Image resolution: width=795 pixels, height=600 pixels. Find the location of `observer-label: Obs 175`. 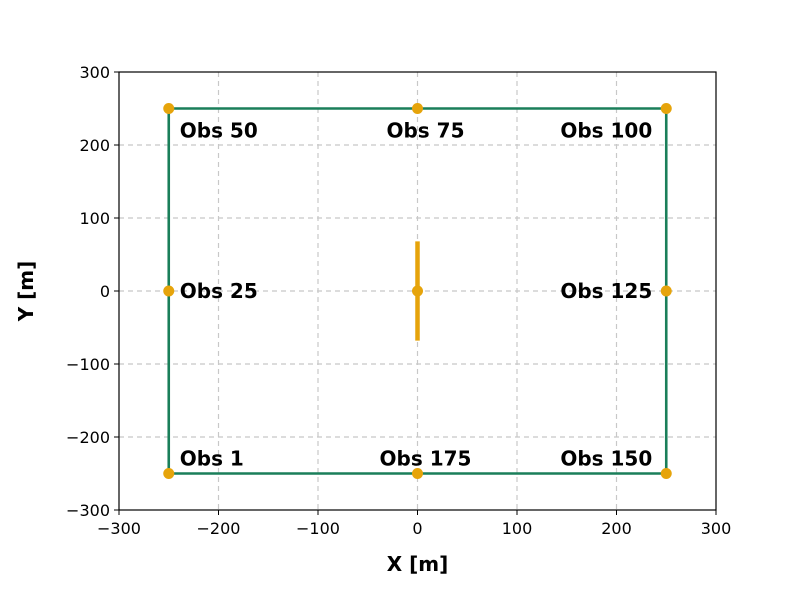

observer-label: Obs 175 is located at coordinates (426, 459).